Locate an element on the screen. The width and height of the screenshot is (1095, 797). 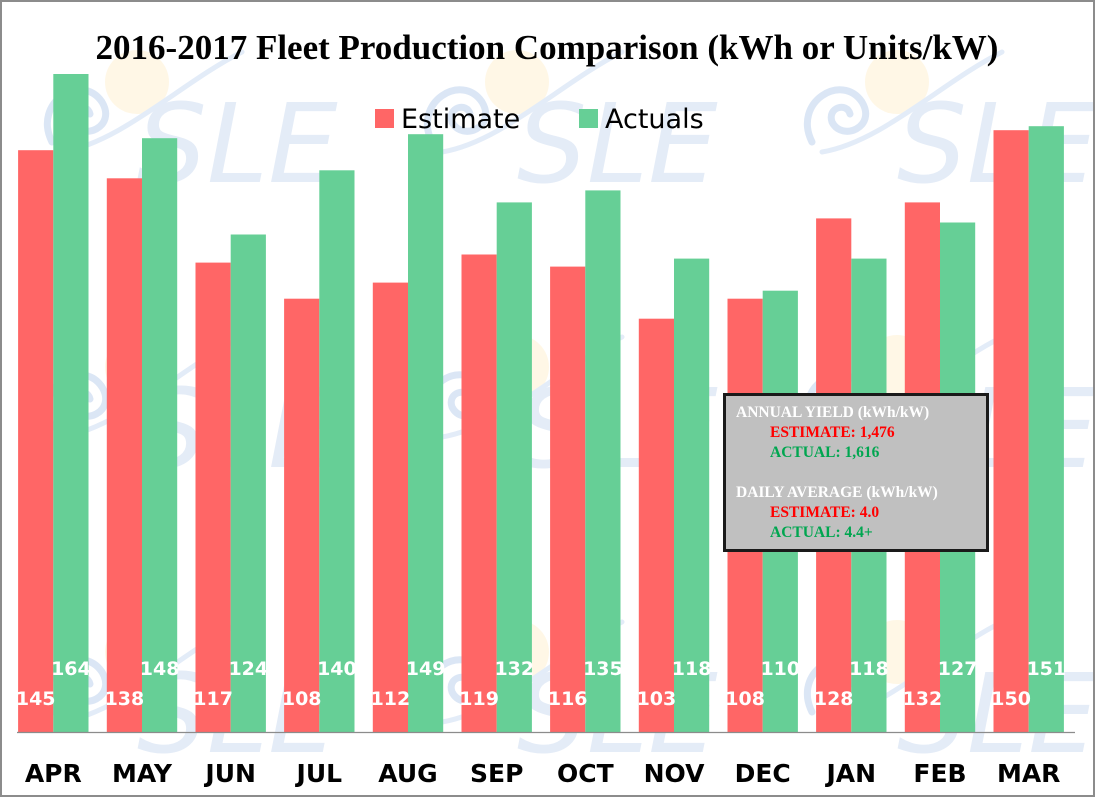
category-label-jul: JUL is located at coordinates (319, 773).